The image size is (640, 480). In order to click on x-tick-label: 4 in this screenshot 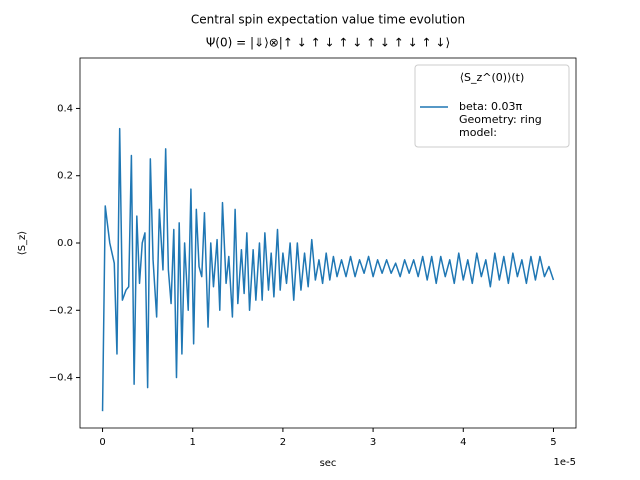, I will do `click(463, 442)`.